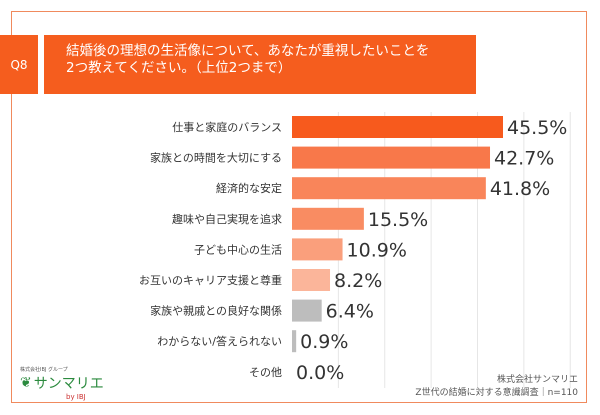  I want to click on value-label: 41.8%, so click(520, 189).